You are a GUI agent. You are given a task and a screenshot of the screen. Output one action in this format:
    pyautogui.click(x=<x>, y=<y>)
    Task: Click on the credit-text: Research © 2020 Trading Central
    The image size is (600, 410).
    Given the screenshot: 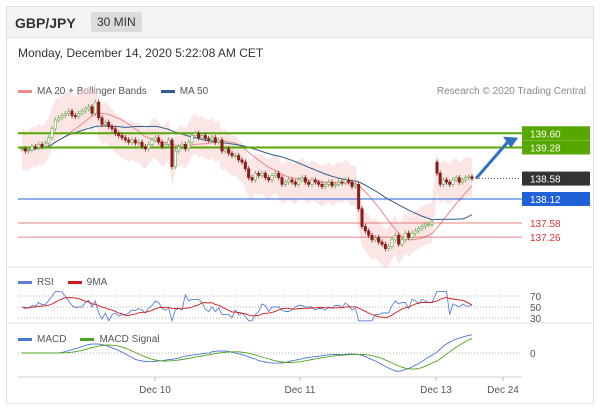 What is the action you would take?
    pyautogui.click(x=511, y=91)
    